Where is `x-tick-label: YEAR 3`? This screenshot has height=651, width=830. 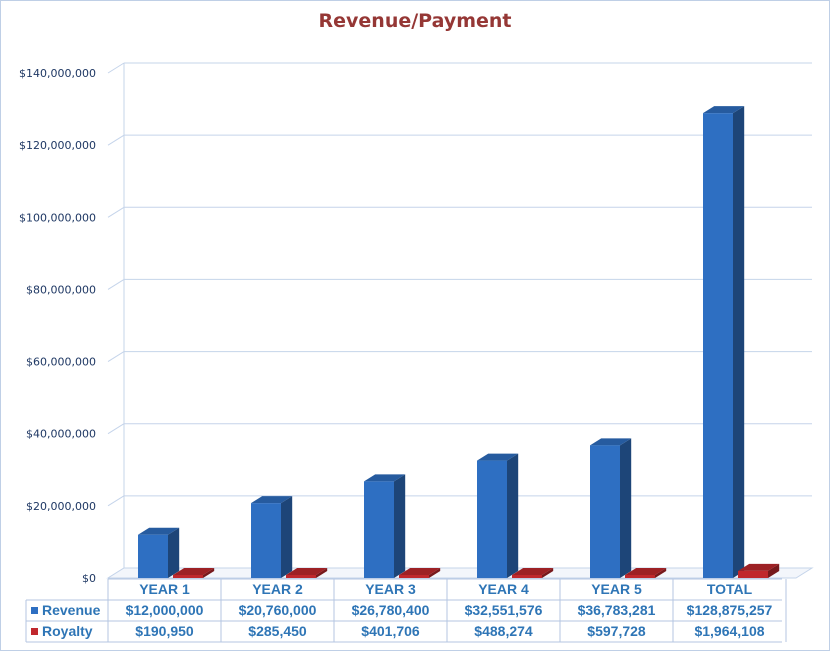 x-tick-label: YEAR 3 is located at coordinates (390, 589).